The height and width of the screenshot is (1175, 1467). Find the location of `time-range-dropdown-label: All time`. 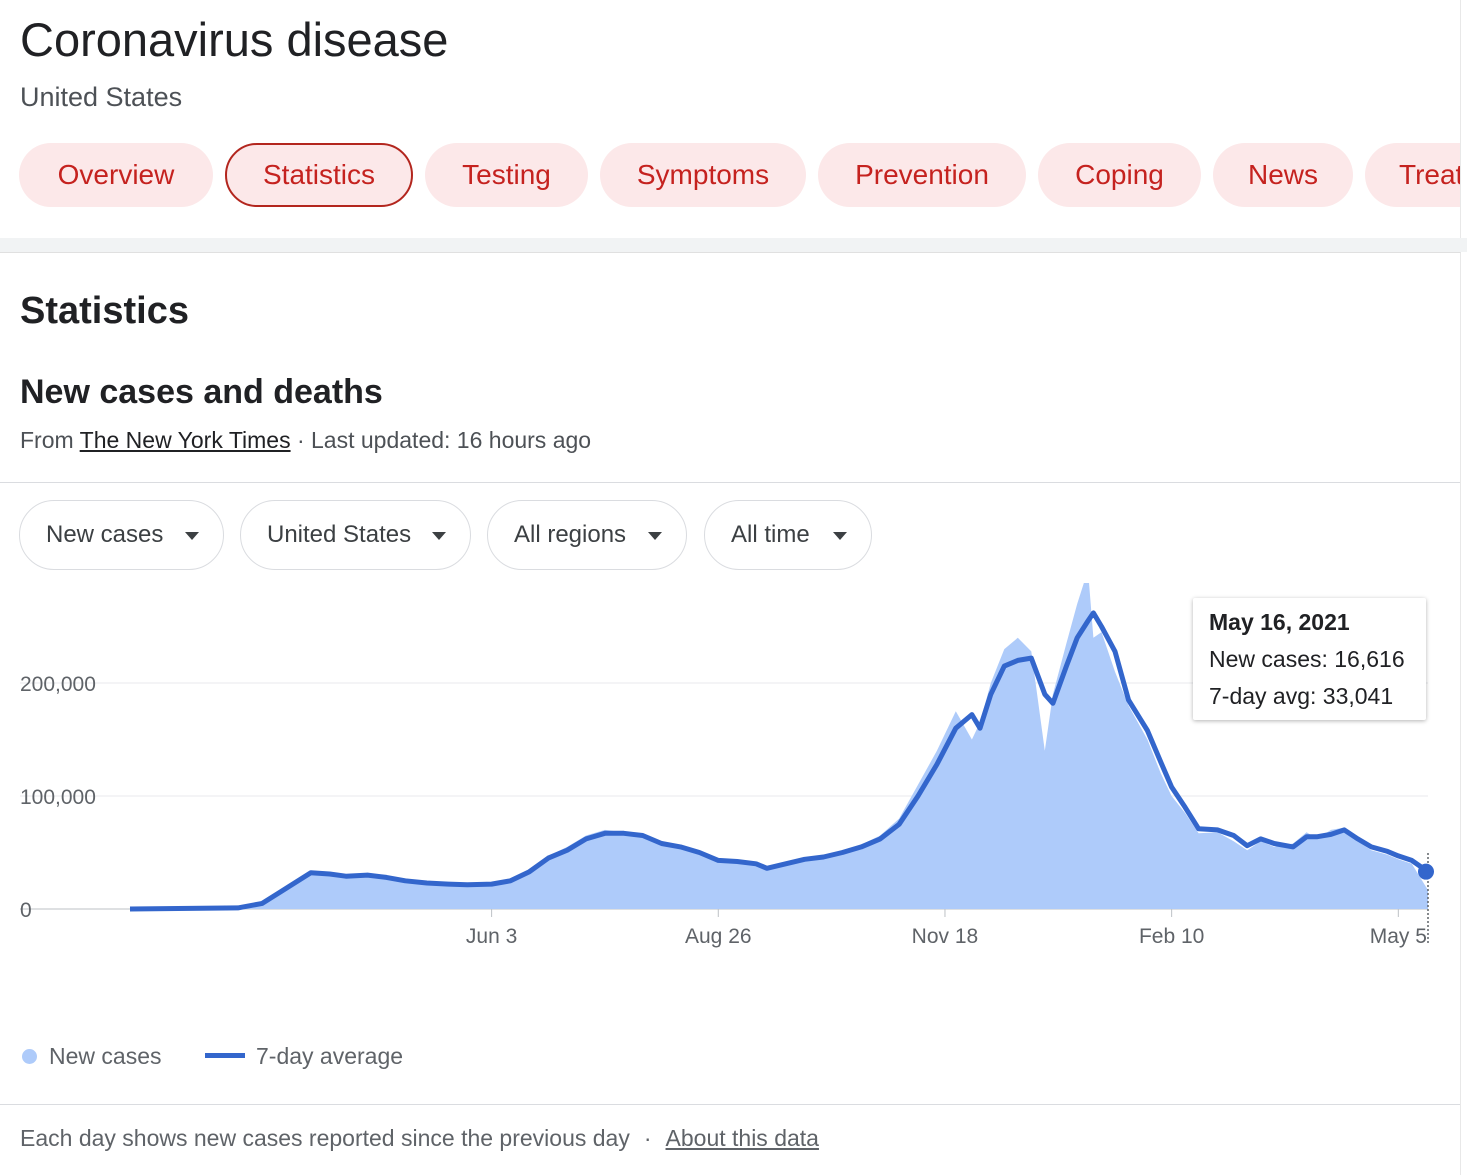

time-range-dropdown-label: All time is located at coordinates (770, 534).